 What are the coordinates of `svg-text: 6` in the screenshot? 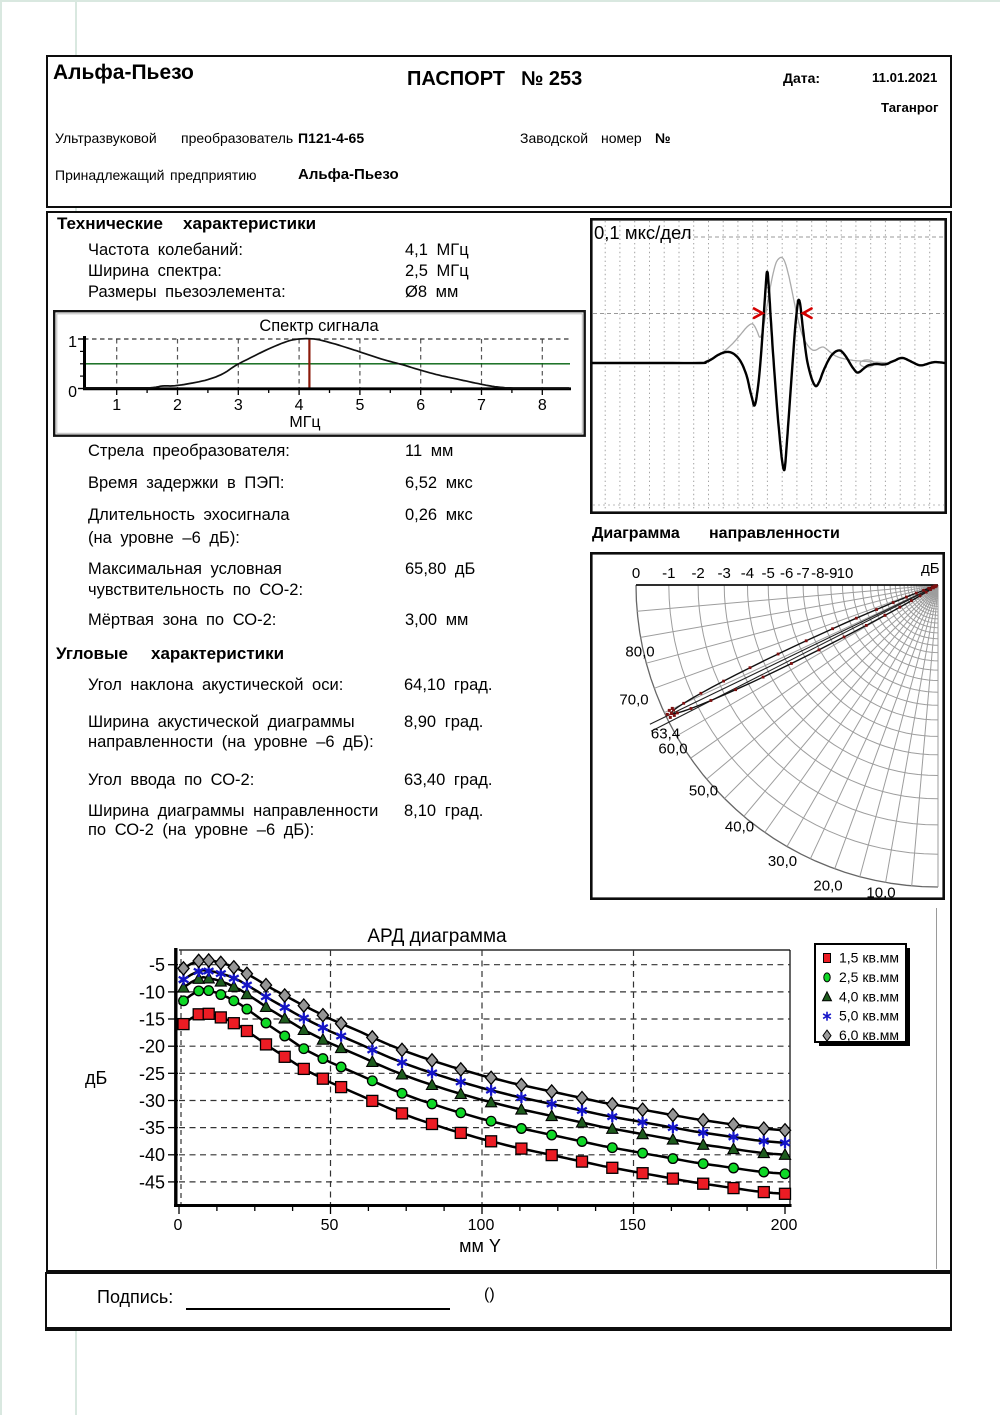 It's located at (420, 405).